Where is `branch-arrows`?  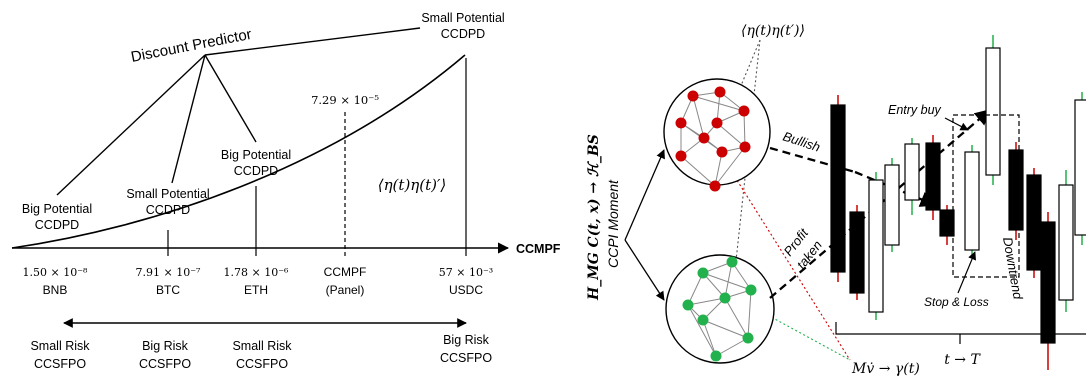
branch-arrows is located at coordinates (644, 225).